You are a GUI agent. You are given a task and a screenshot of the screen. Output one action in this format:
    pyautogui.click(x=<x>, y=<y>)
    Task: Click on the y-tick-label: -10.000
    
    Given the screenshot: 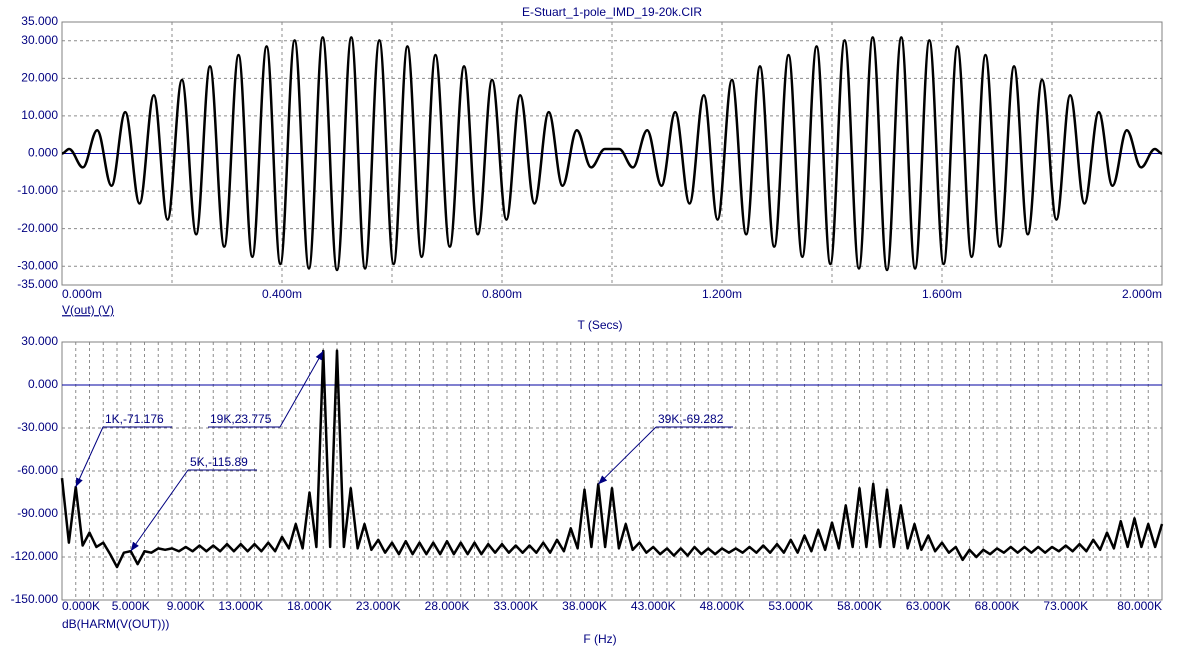 What is the action you would take?
    pyautogui.click(x=37, y=190)
    